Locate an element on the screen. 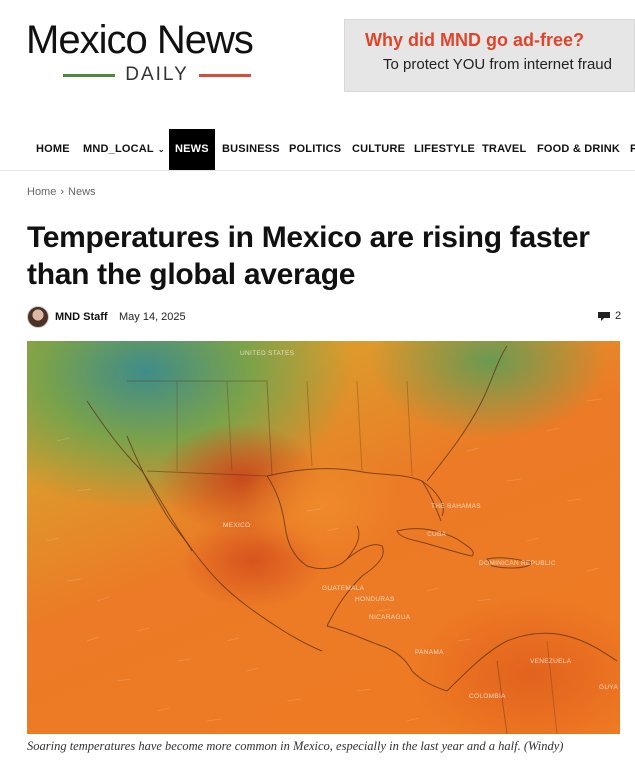 Image resolution: width=635 pixels, height=777 pixels. map-label-cuba: CUBA is located at coordinates (437, 534).